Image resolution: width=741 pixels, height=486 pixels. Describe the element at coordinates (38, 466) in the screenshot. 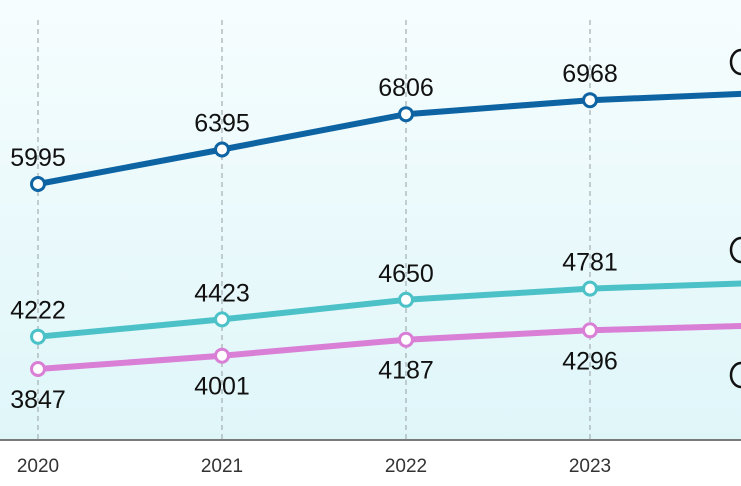

I see `x-tick-label: 2020` at that location.